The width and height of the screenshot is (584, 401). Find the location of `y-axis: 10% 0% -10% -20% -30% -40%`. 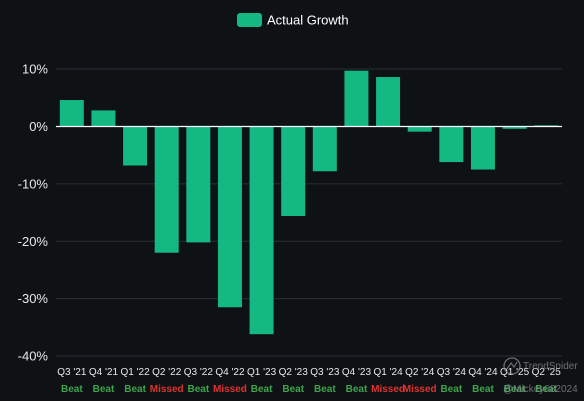

y-axis: 10% 0% -10% -20% -30% -40% is located at coordinates (33, 213).